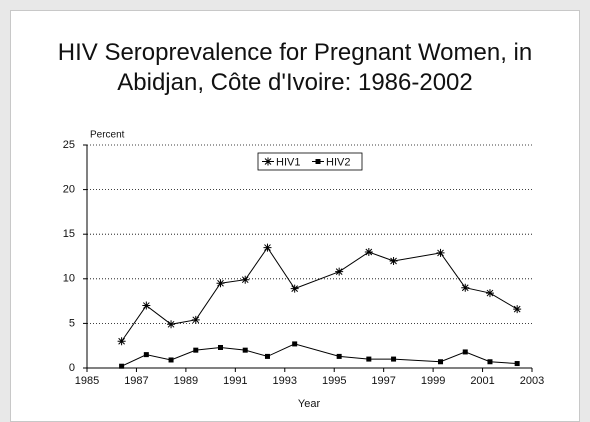  Describe the element at coordinates (532, 381) in the screenshot. I see `x-tick-label: 2003` at that location.